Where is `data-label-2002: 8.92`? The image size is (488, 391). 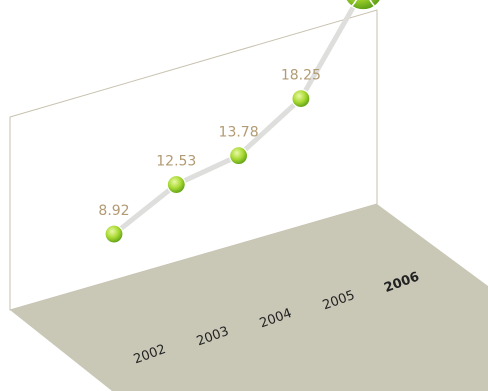
data-label-2002: 8.92 is located at coordinates (113, 211).